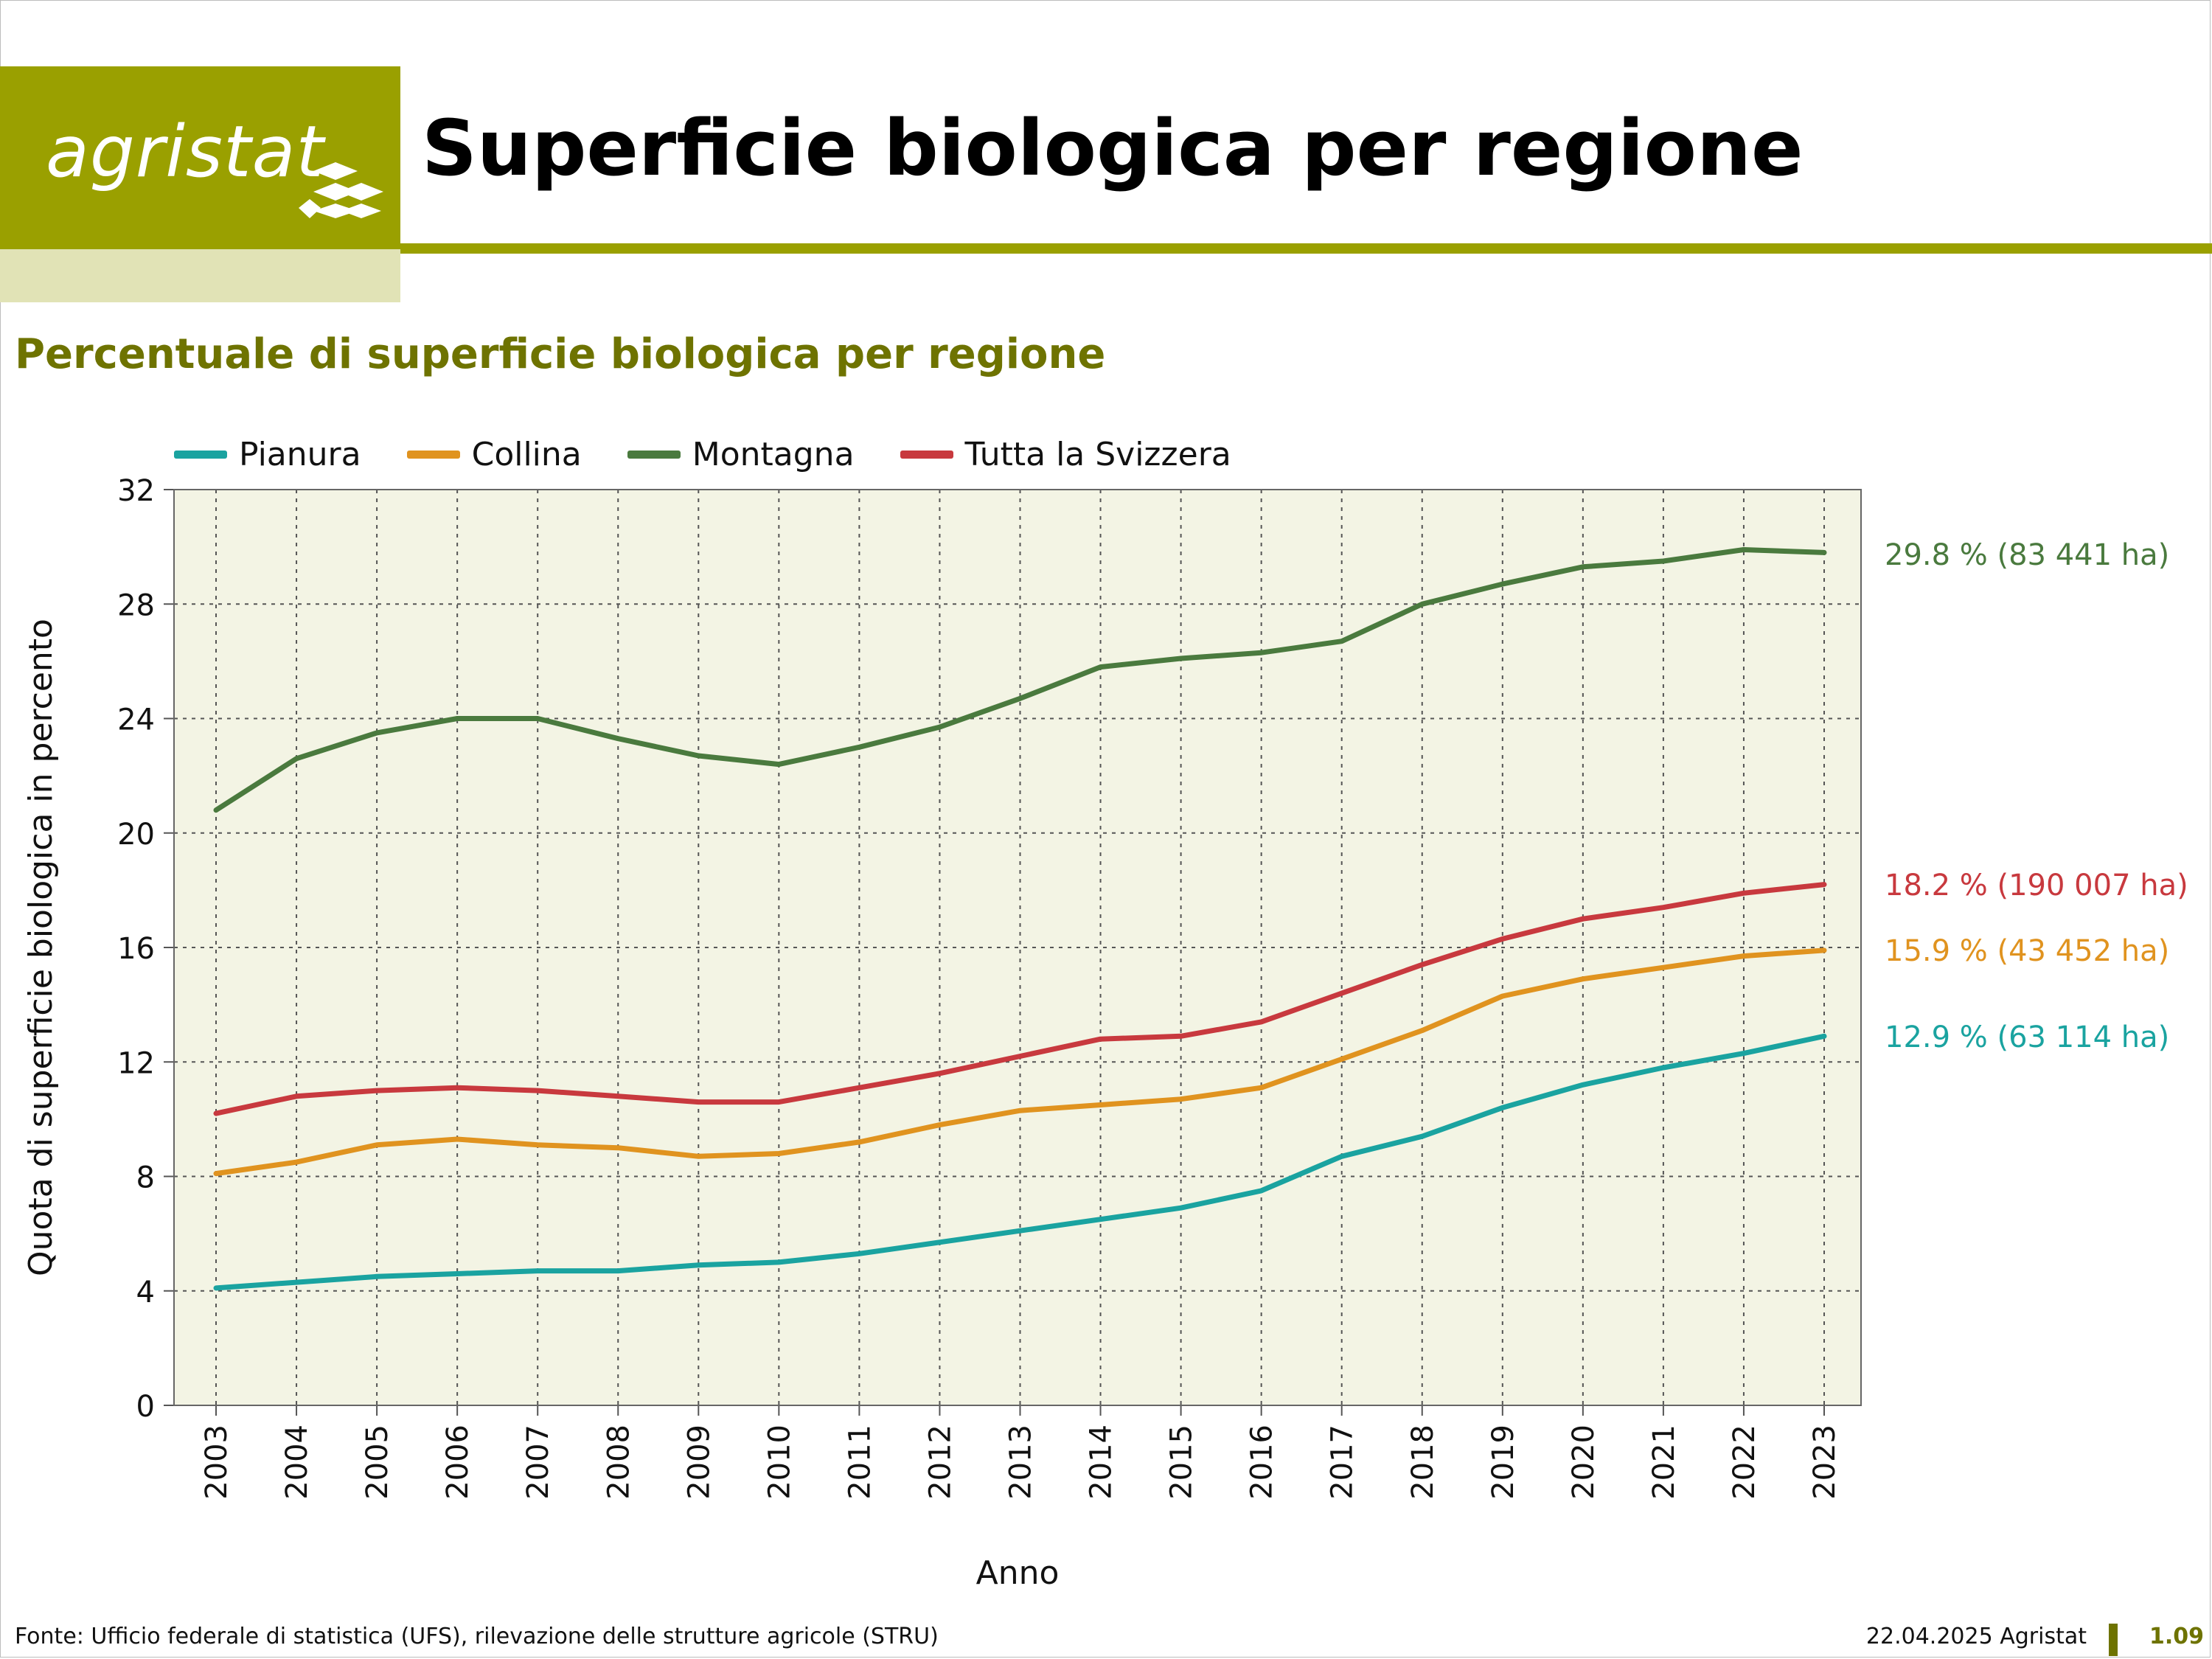  What do you see at coordinates (1664, 1462) in the screenshot?
I see `x-tick-label: 2021` at bounding box center [1664, 1462].